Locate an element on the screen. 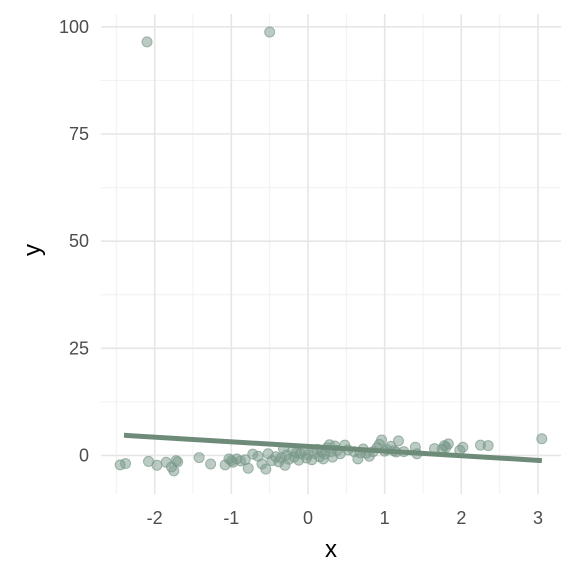  y-tick-label: 100 is located at coordinates (74, 27).